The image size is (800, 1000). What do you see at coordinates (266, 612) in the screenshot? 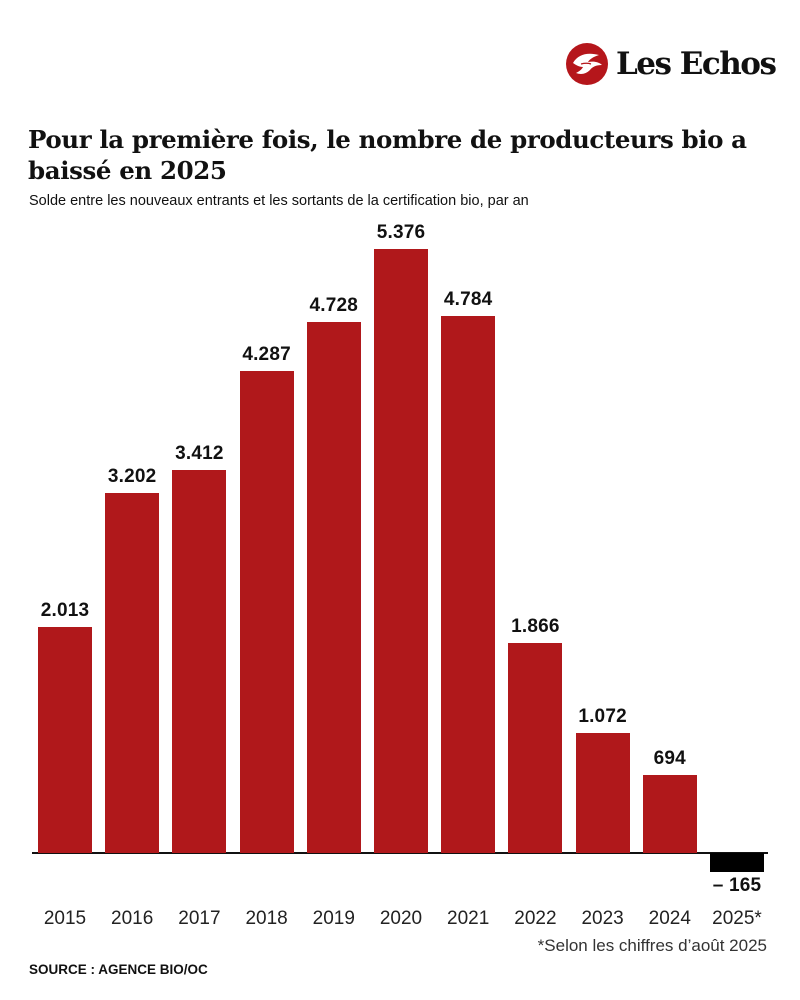
I see `bar-2018` at bounding box center [266, 612].